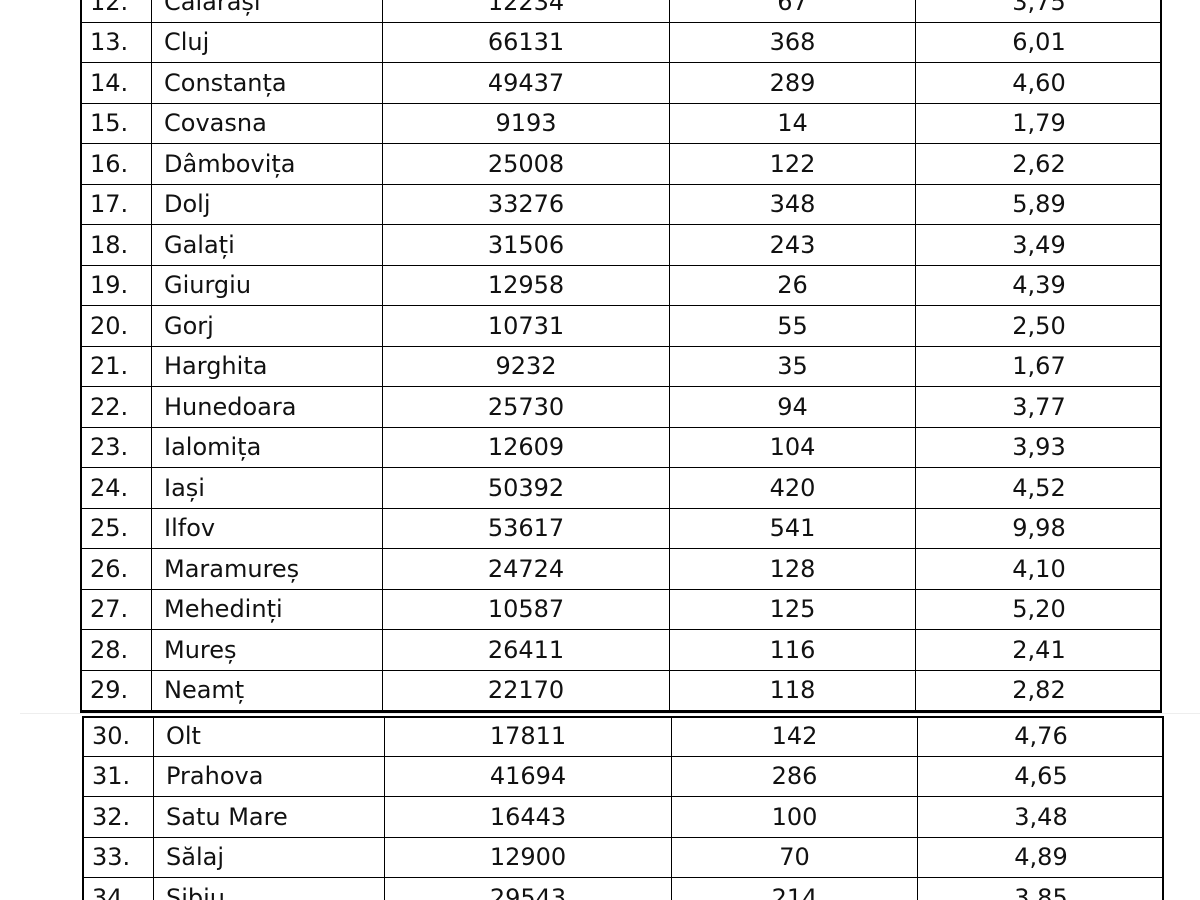 The height and width of the screenshot is (900, 1200). What do you see at coordinates (118, 776) in the screenshot?
I see `row-number: 31.` at bounding box center [118, 776].